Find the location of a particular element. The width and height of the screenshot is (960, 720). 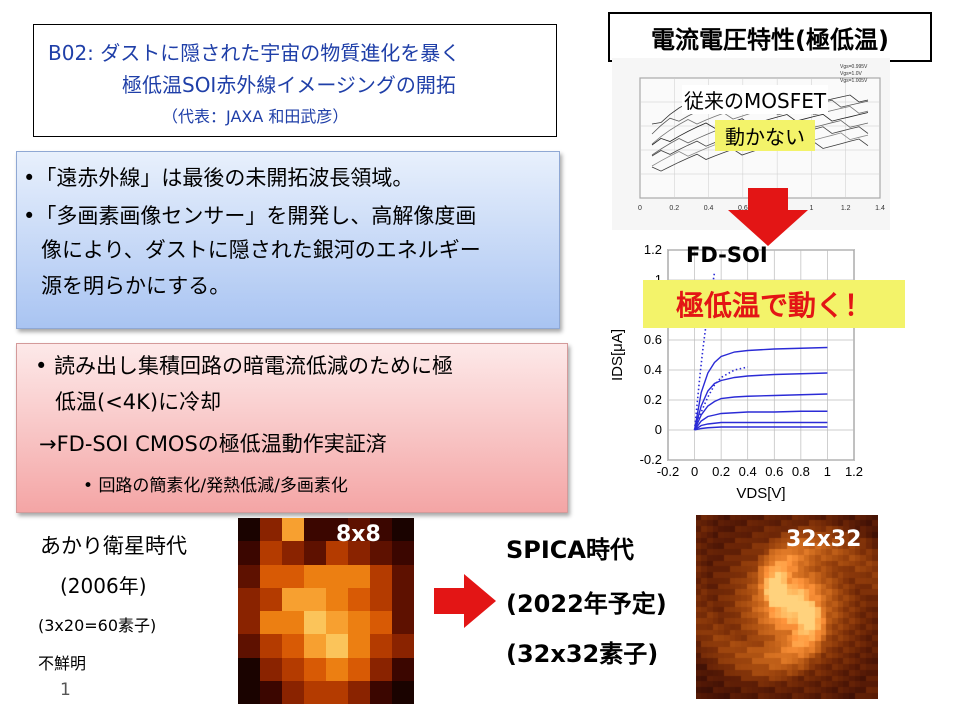

bullet-cooling-line2: 低温(<4K)に冷却 is located at coordinates (138, 402).